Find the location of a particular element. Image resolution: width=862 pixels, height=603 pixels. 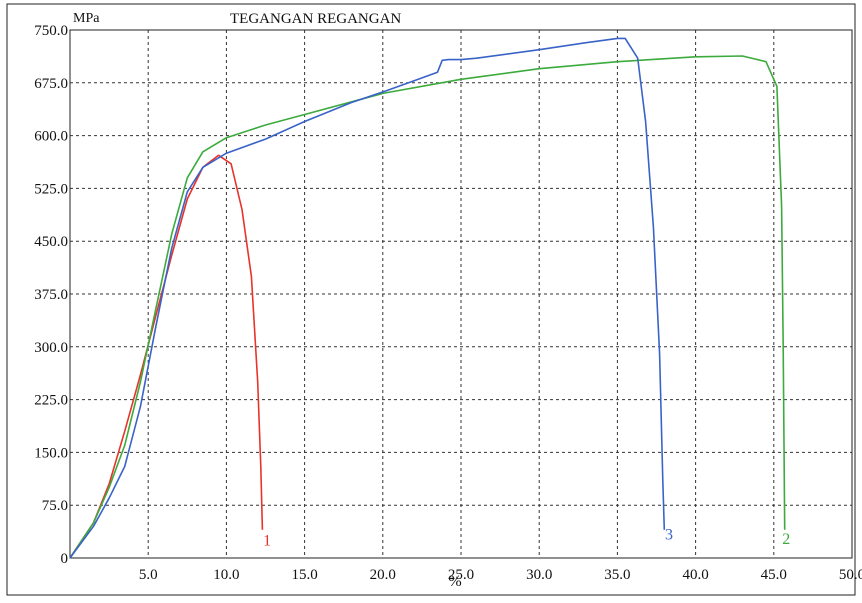

y-tick-label: 300.0 is located at coordinates (51, 348).